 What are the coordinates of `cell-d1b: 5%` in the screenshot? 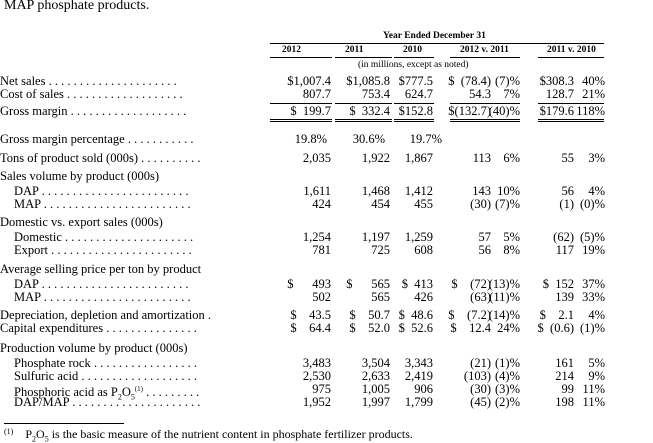 It's located at (511, 237).